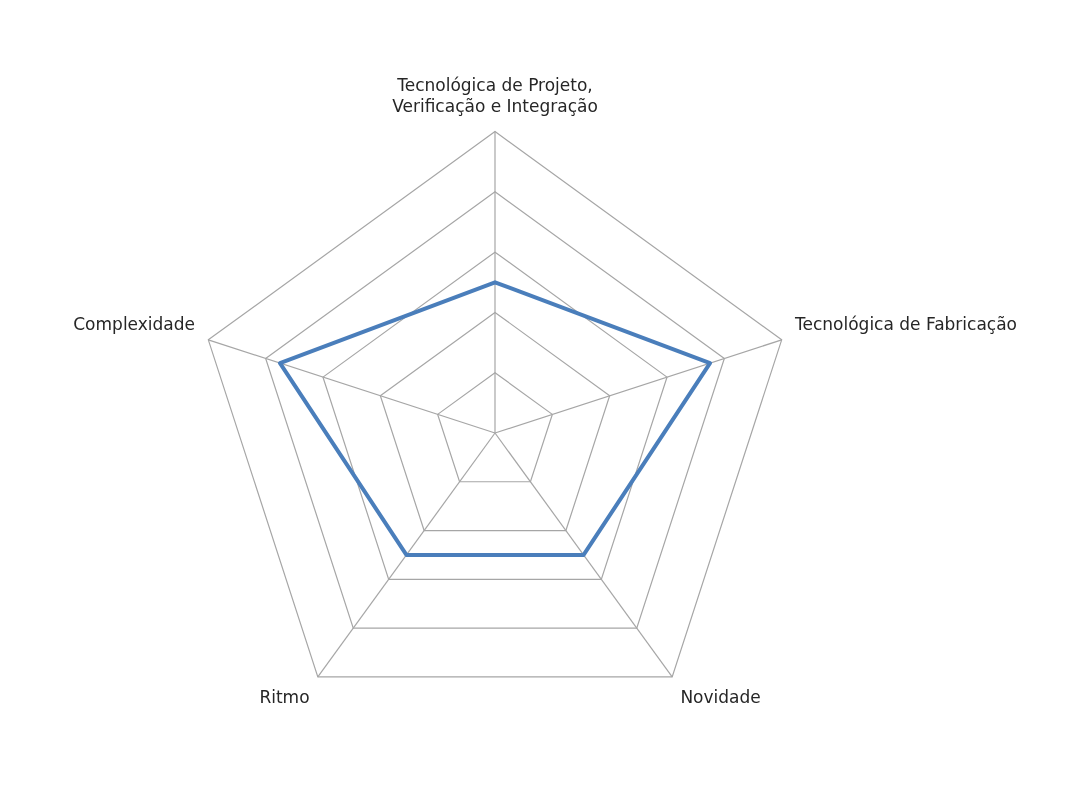 Image resolution: width=1079 pixels, height=812 pixels. What do you see at coordinates (495, 95) in the screenshot?
I see `spoke-label: Tecnológica de Projeto, Verificação e Integração` at bounding box center [495, 95].